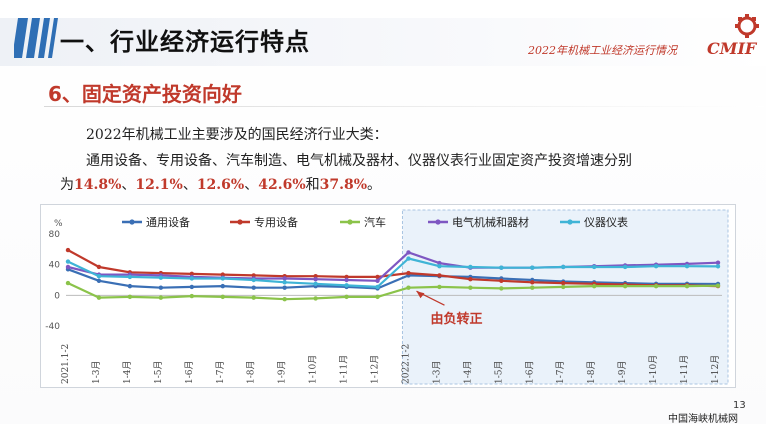  What do you see at coordinates (383, 42) in the screenshot?
I see `header-band` at bounding box center [383, 42].